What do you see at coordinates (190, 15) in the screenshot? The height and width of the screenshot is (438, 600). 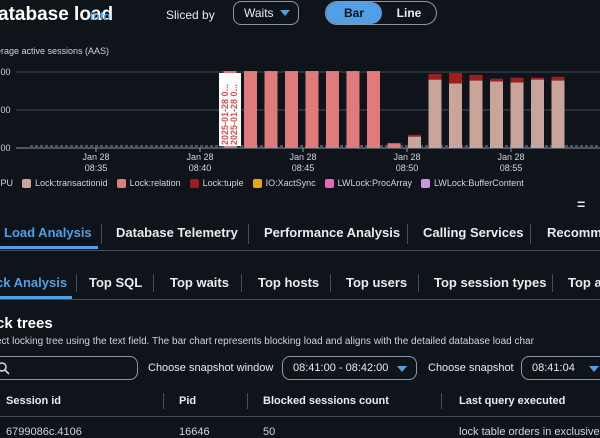 I see `sliced-by-label: Sliced by` at bounding box center [190, 15].